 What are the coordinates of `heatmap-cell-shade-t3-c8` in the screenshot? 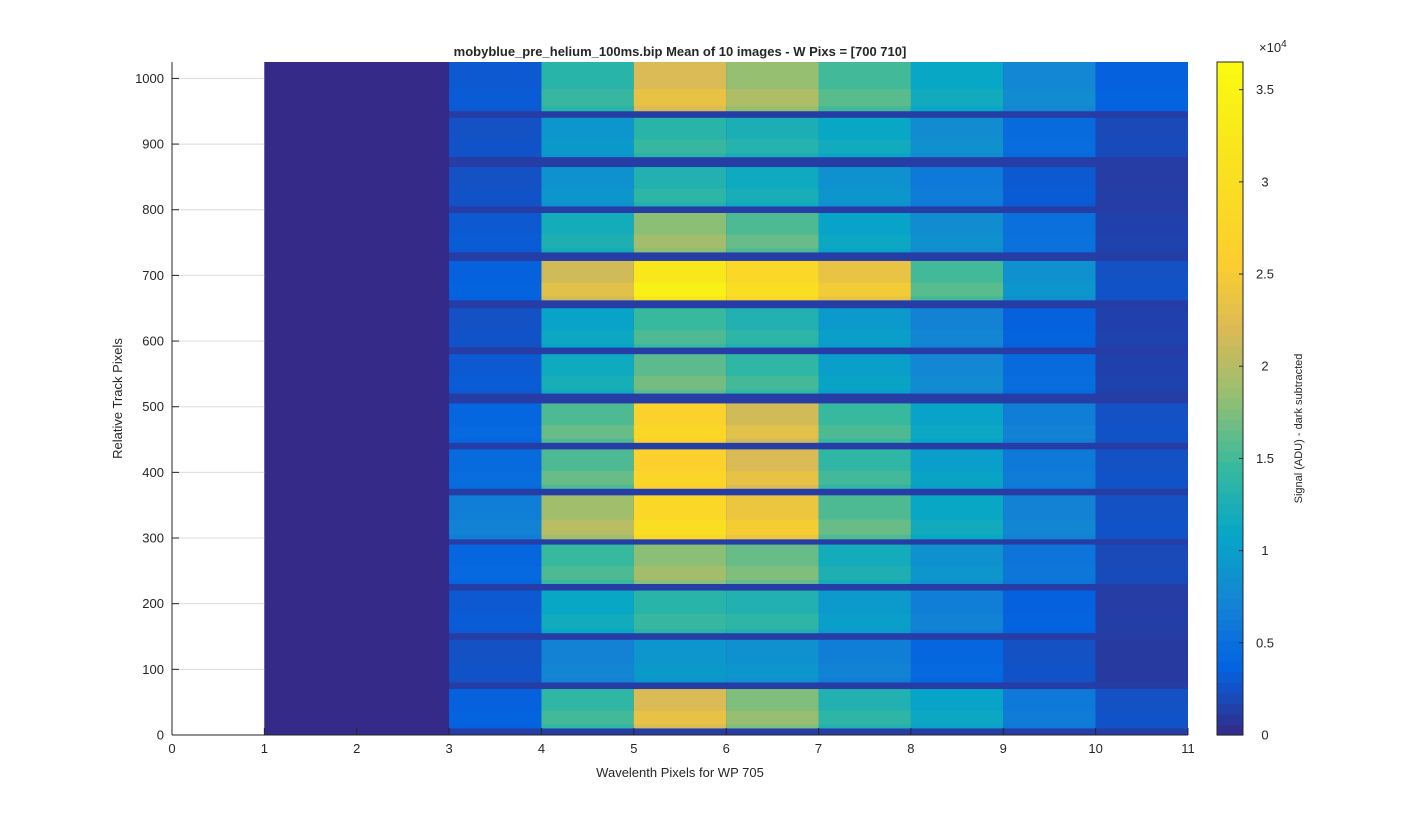 It's located at (1141, 573).